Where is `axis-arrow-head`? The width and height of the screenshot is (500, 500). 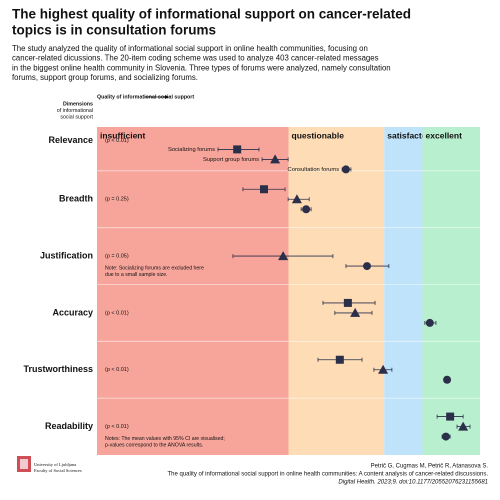 axis-arrow-head is located at coordinates (167, 97).